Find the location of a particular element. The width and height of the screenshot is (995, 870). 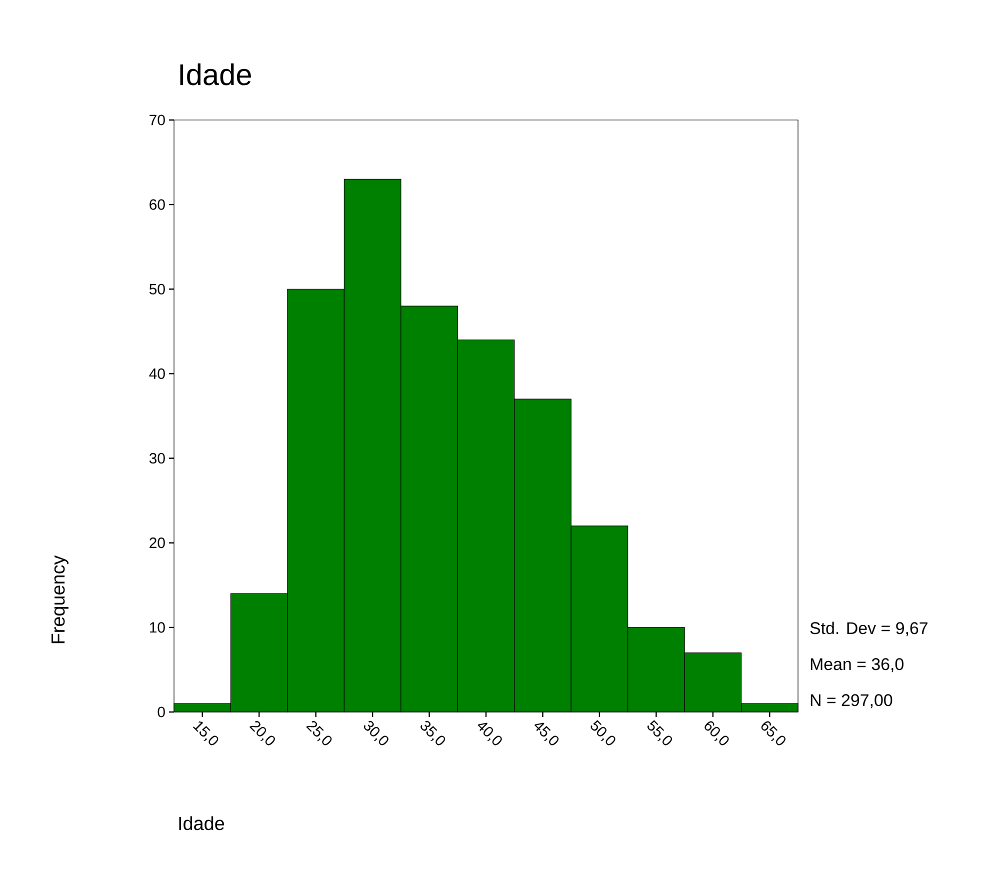

y-tick-label: 30 is located at coordinates (157, 458).